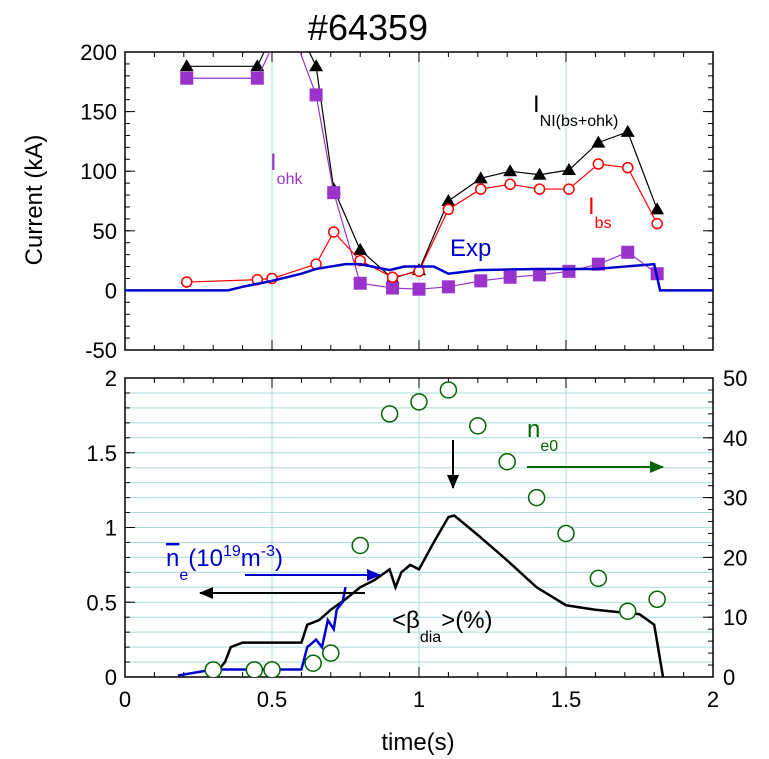 This screenshot has height=759, width=769. What do you see at coordinates (417, 742) in the screenshot?
I see `x-axis-label: time(s)` at bounding box center [417, 742].